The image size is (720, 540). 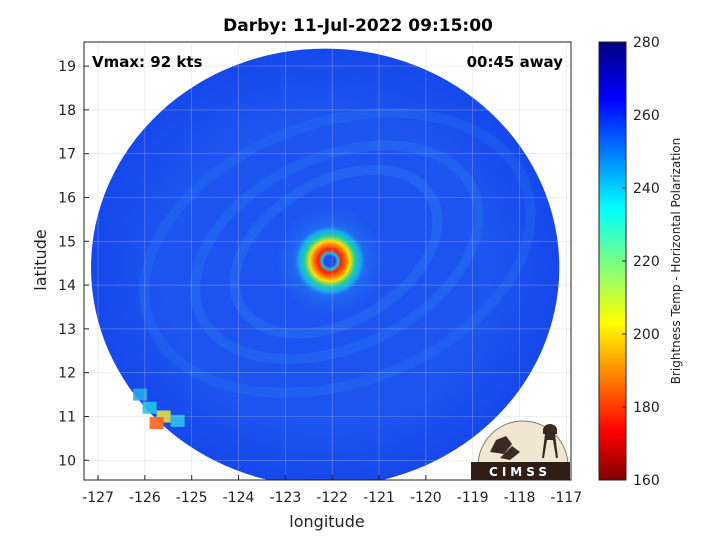 What do you see at coordinates (332, 498) in the screenshot?
I see `x-tick-label: -122` at bounding box center [332, 498].